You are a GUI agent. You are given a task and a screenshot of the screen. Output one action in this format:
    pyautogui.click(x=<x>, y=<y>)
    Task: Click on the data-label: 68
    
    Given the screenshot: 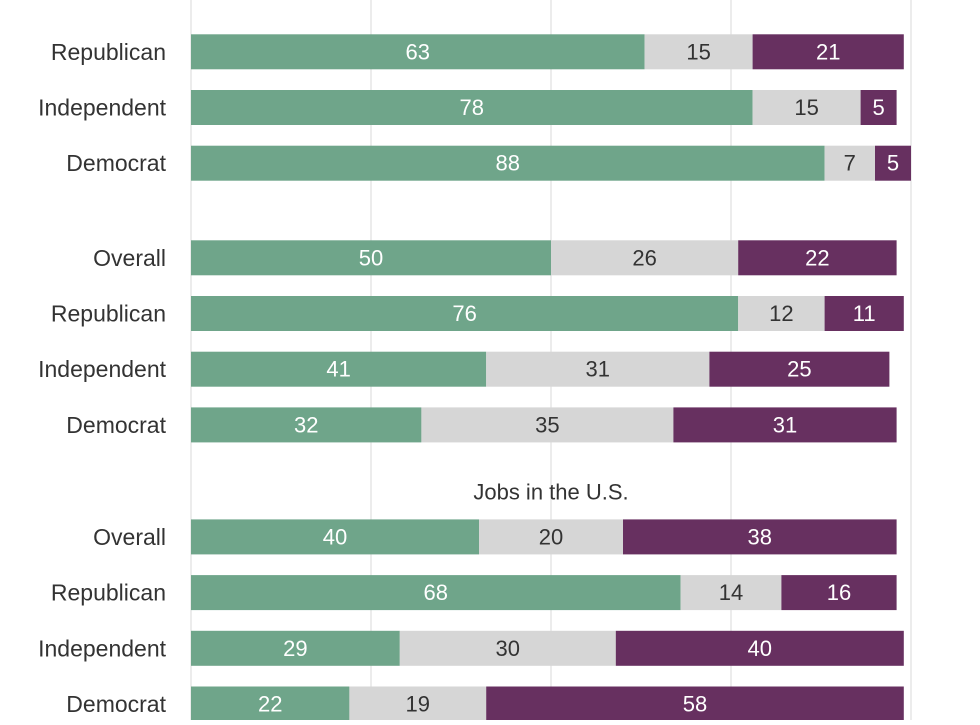 What is the action you would take?
    pyautogui.click(x=436, y=592)
    